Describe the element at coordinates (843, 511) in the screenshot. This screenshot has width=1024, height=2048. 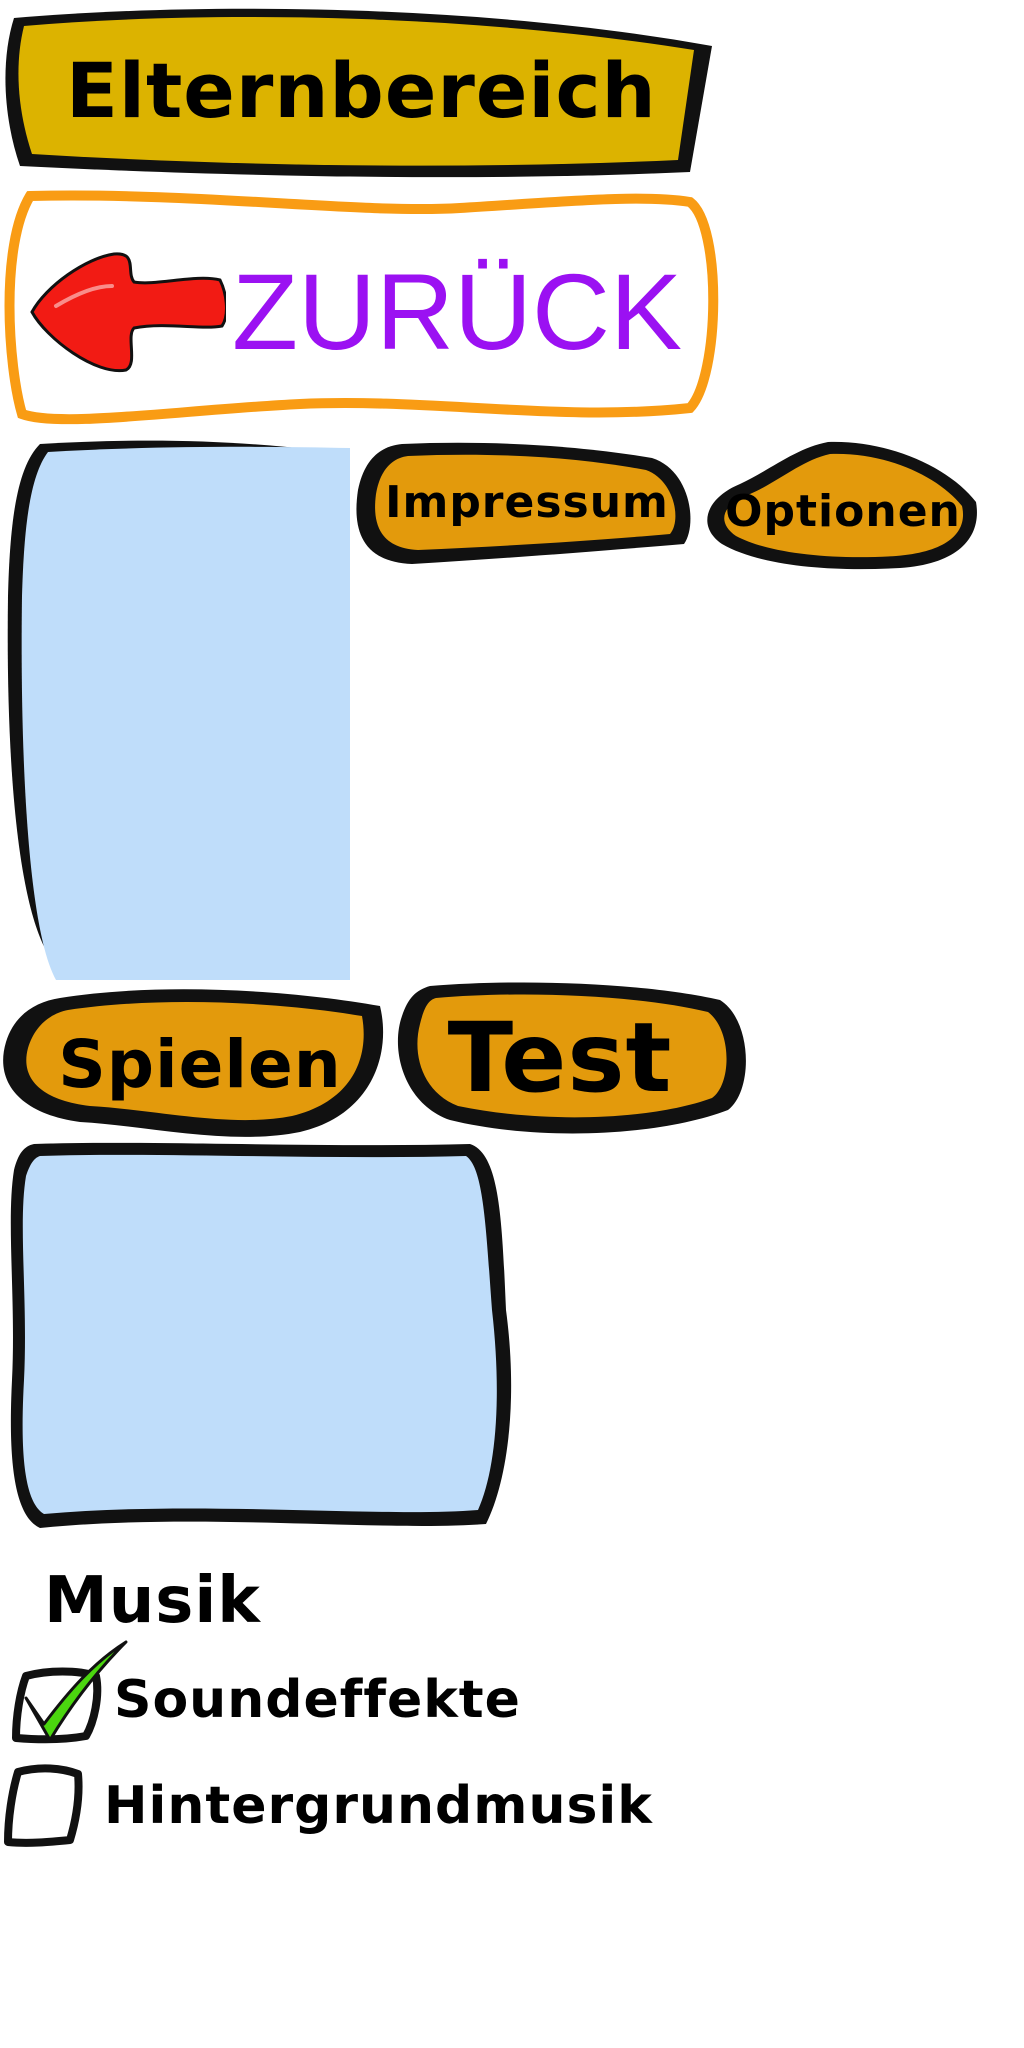
I see `optionen-button-label: Optionen` at that location.